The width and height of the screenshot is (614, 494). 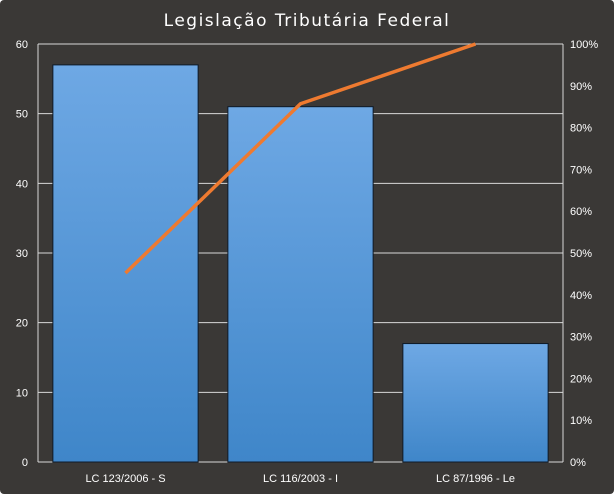 I want to click on right-tick-label: 70%, so click(x=581, y=170).